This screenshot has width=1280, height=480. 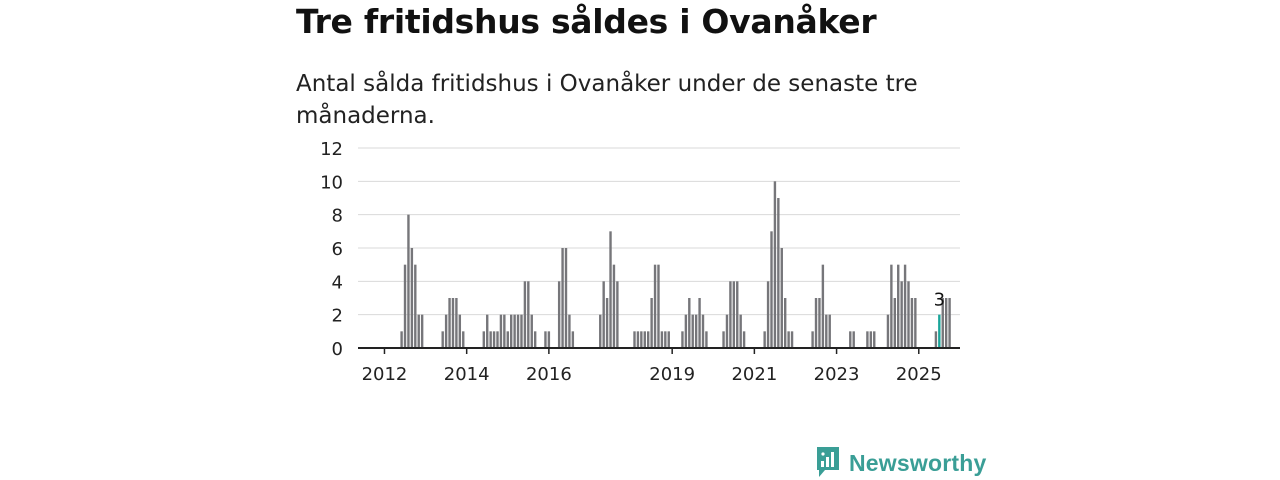 I want to click on y-tick-label: 0, so click(x=337, y=349).